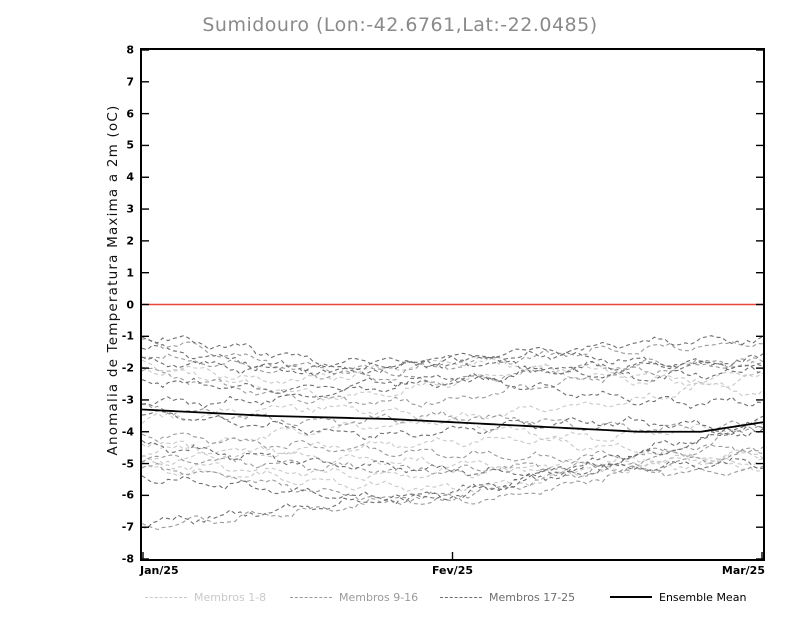 Image resolution: width=800 pixels, height=618 pixels. What do you see at coordinates (113, 280) in the screenshot?
I see `y-axis-label: Anomalia de Temperatura Maxima a 2m (oC)` at bounding box center [113, 280].